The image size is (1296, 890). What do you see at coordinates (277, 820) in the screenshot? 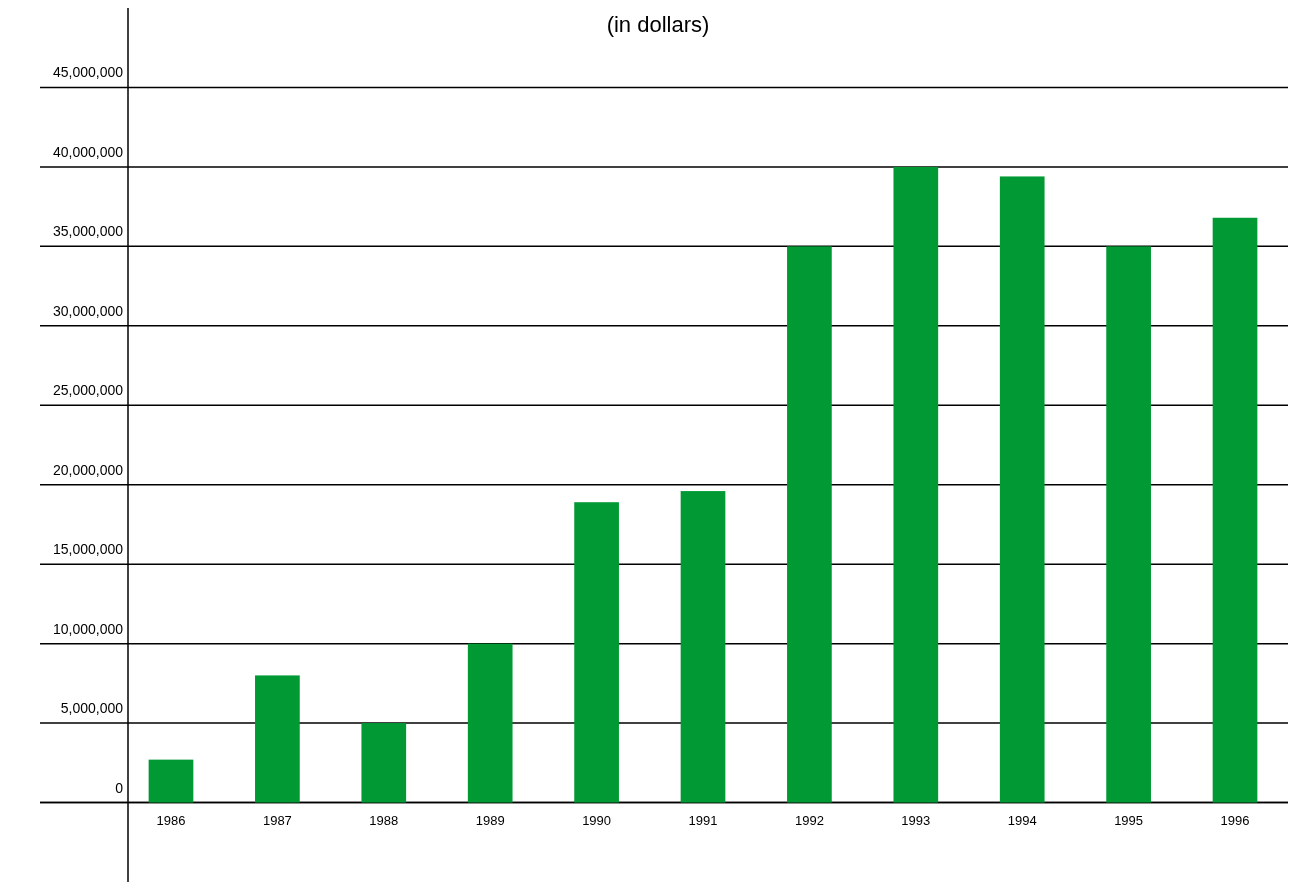
I see `x-tick-label: 1987` at bounding box center [277, 820].